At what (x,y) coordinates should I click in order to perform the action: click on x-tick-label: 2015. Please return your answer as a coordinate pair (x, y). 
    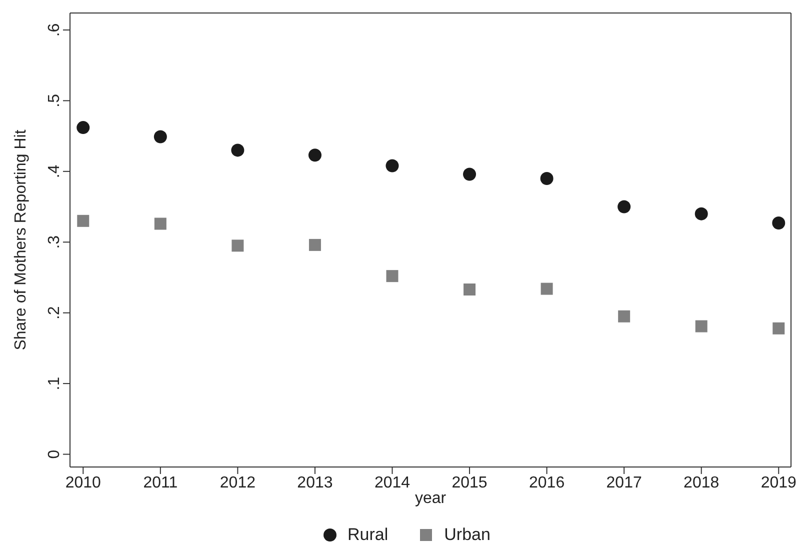
    Looking at the image, I should click on (470, 483).